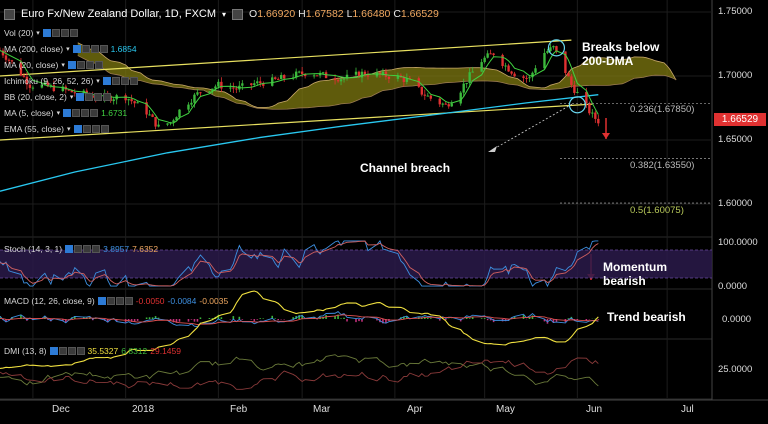 The image size is (768, 424). I want to click on indicator-row: MA (200, close) ▾ 1.6854, so click(70, 49).